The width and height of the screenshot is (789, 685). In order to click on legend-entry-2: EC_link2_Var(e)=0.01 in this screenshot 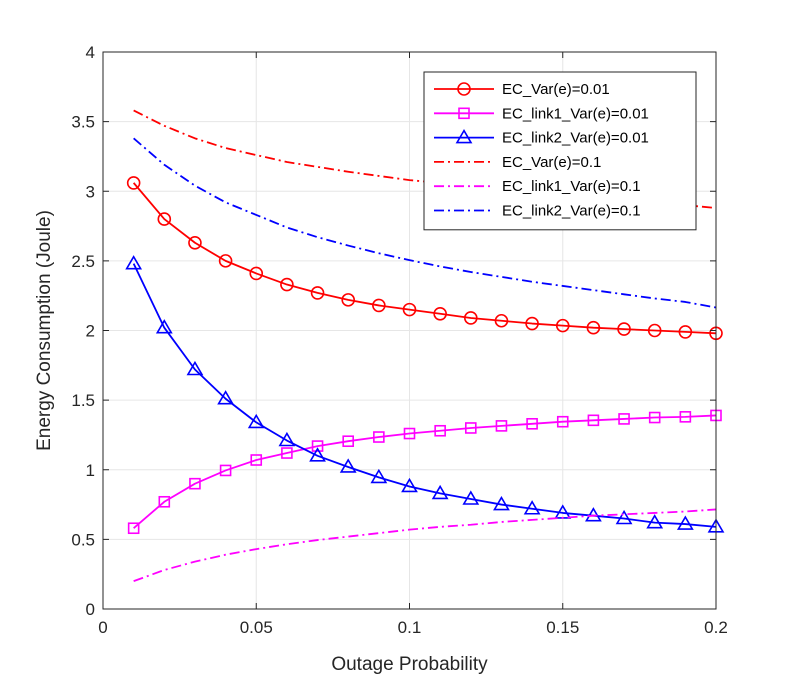, I will do `click(541, 138)`.